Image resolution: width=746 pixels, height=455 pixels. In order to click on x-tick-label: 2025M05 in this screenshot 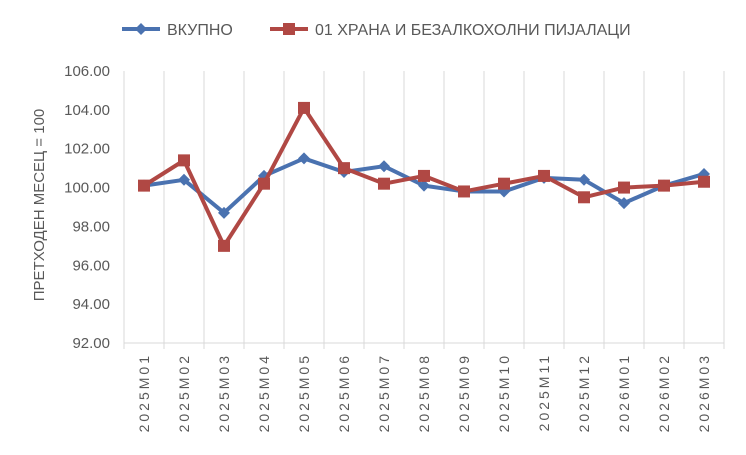, I will do `click(304, 392)`.